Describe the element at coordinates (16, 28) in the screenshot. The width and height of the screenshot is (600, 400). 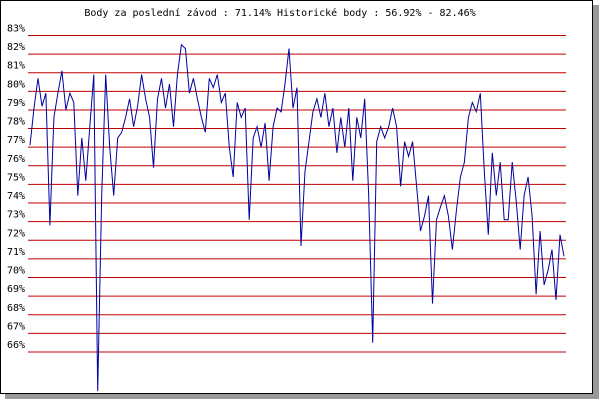
I see `y-tick-label: 83%` at that location.